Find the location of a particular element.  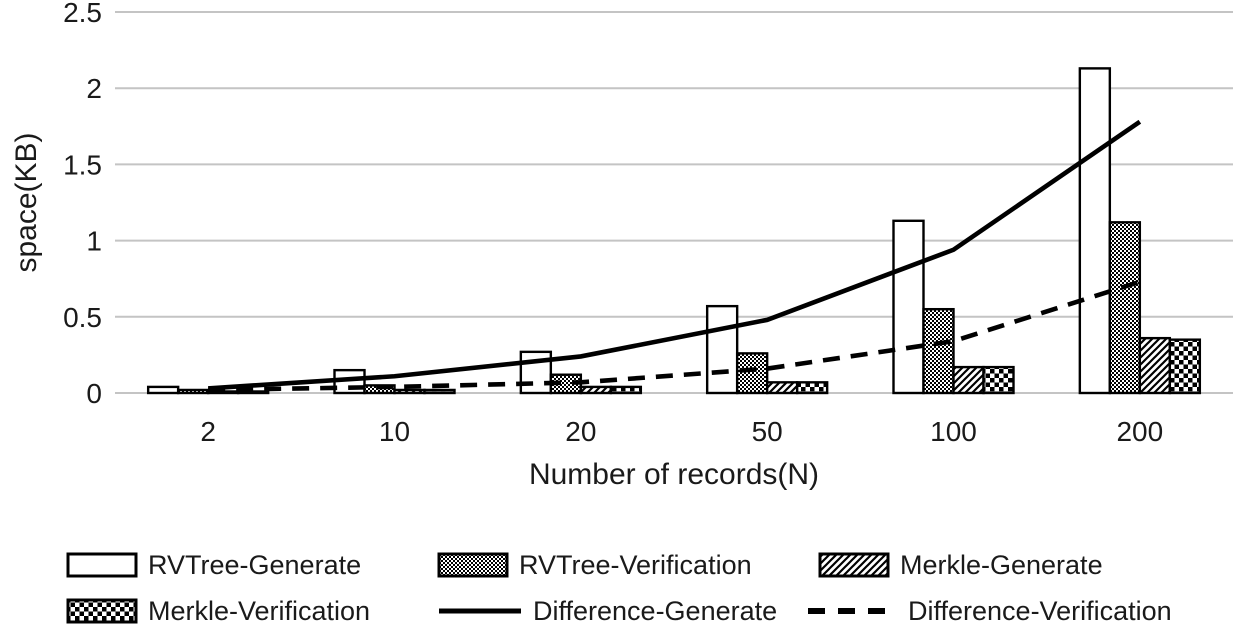

legend-swatch-diagonal-hatch-icon is located at coordinates (854, 565).